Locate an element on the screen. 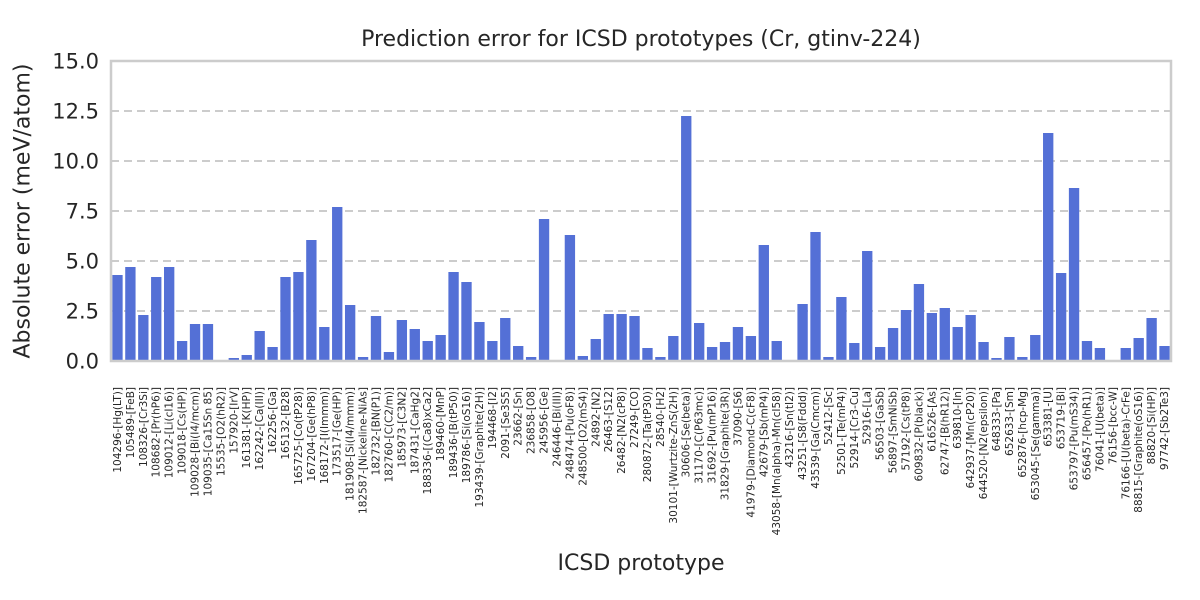  x-tick-label: 104296-[Hg(LT)] is located at coordinates (118, 430).